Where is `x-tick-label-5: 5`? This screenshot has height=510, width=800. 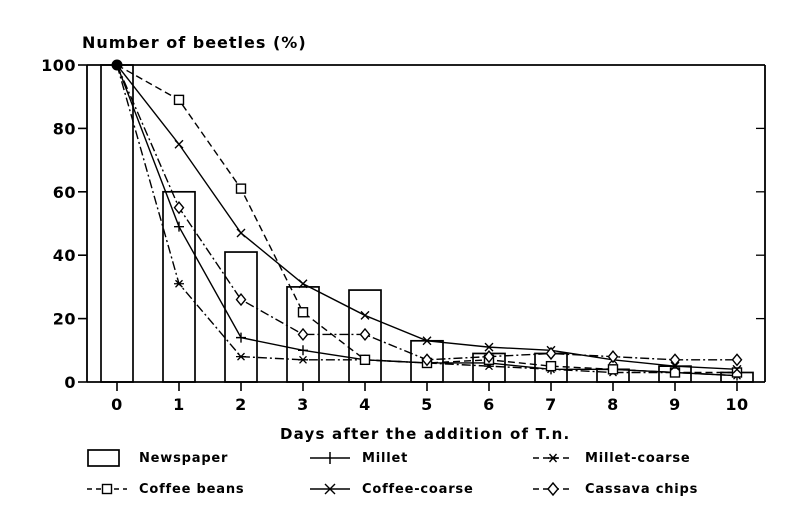
x-tick-label-5: 5 is located at coordinates (427, 404).